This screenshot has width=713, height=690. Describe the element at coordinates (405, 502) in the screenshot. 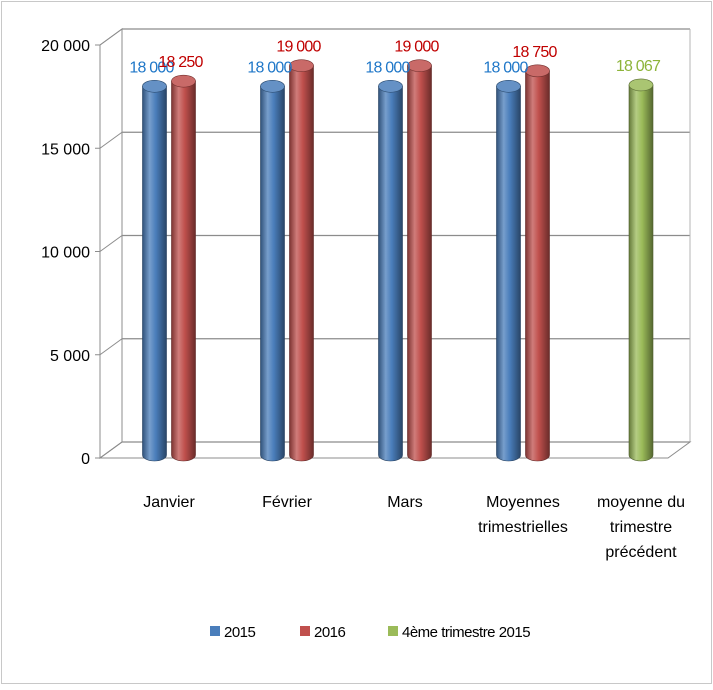

I see `x-tick-label: Mars` at that location.